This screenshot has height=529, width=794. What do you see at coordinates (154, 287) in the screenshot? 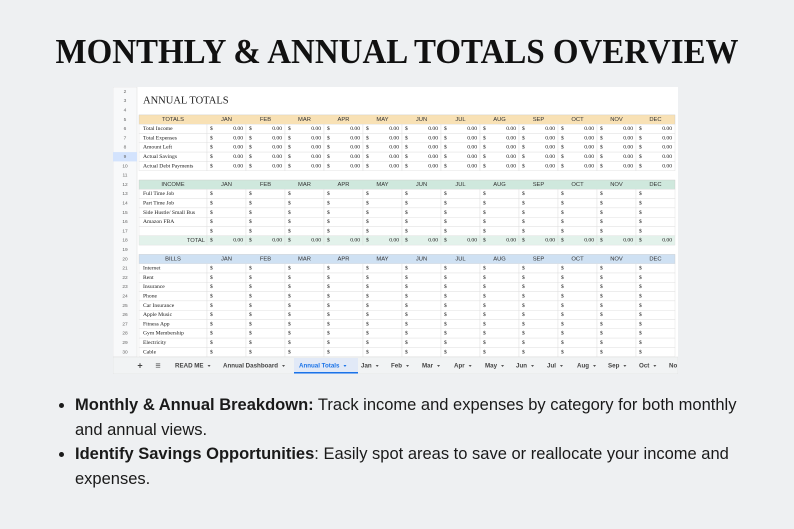
I see `row-label: Insurance` at bounding box center [154, 287].